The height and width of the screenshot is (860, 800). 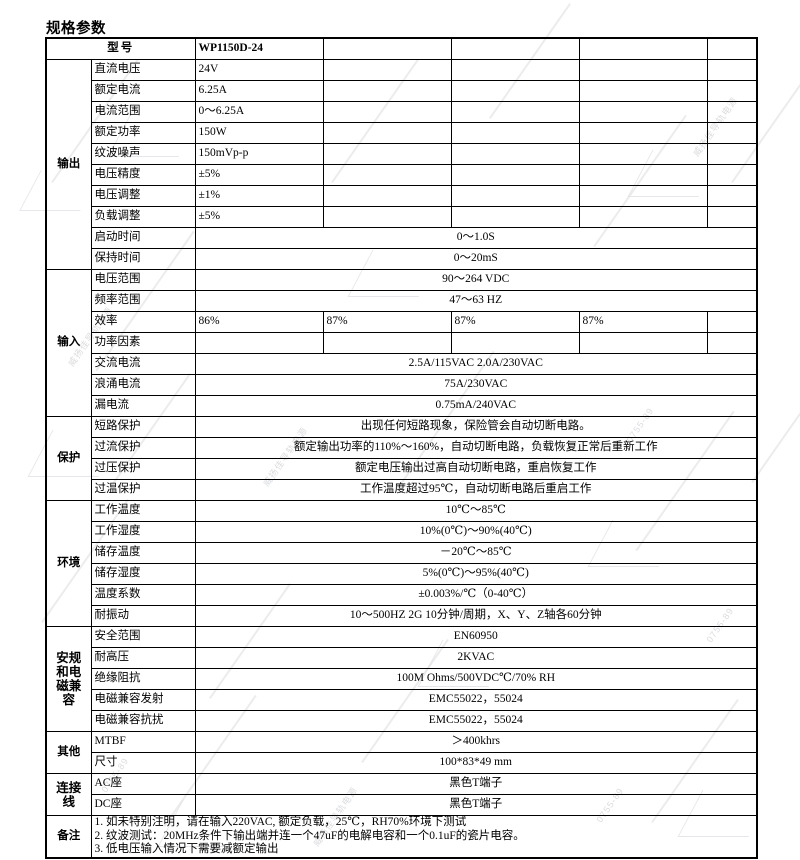 What do you see at coordinates (259, 70) in the screenshot?
I see `value-cell-1: 24V` at bounding box center [259, 70].